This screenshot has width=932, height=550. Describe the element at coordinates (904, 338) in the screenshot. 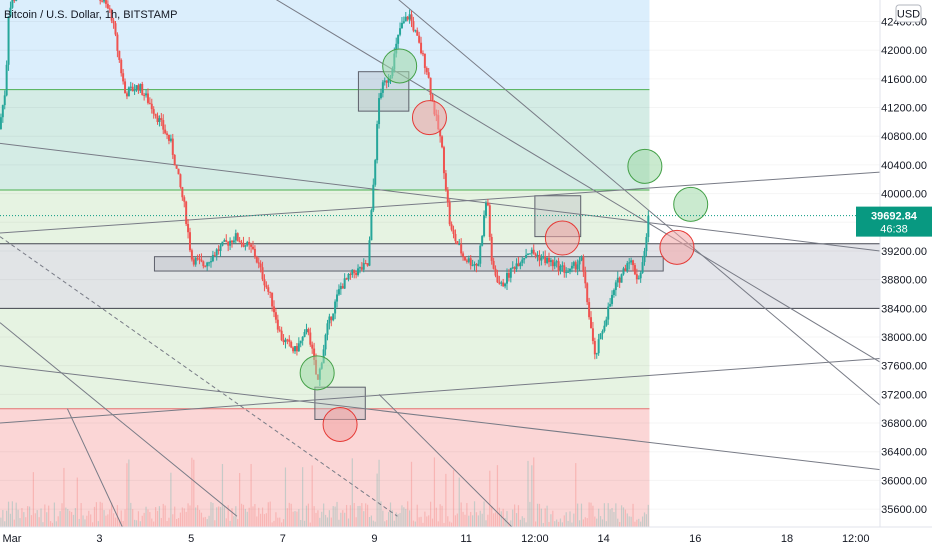

I see `y-tick-label: 38000.00` at that location.